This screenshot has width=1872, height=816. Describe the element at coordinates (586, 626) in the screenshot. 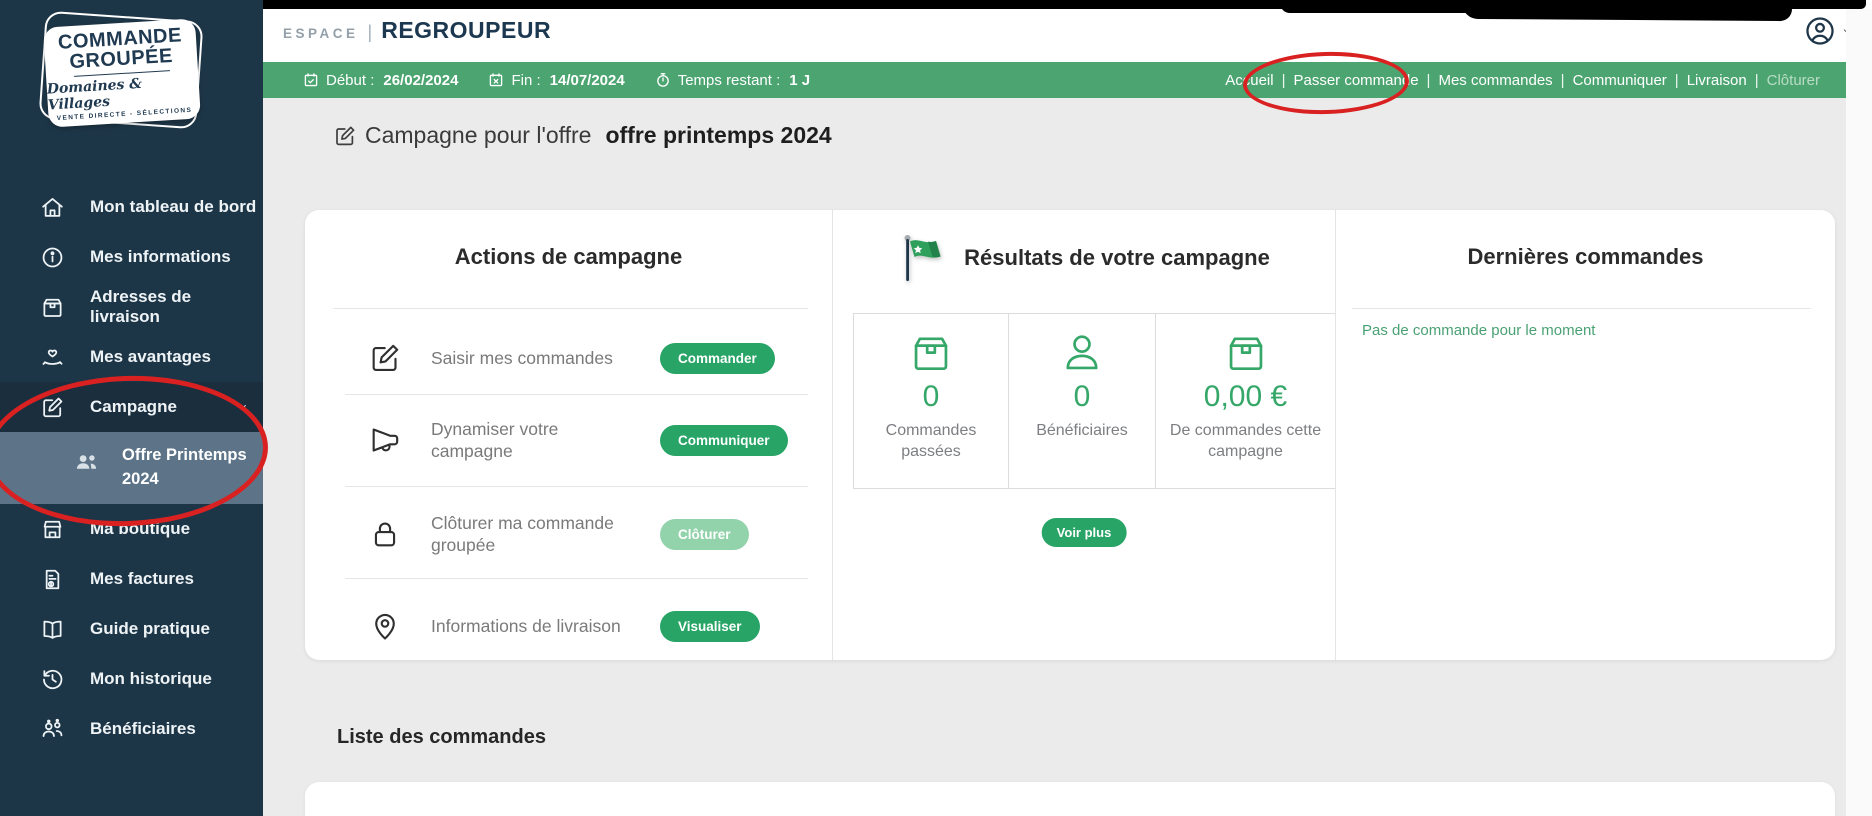

I see `action-row-livraison: Informations de livraison Visualiser` at that location.